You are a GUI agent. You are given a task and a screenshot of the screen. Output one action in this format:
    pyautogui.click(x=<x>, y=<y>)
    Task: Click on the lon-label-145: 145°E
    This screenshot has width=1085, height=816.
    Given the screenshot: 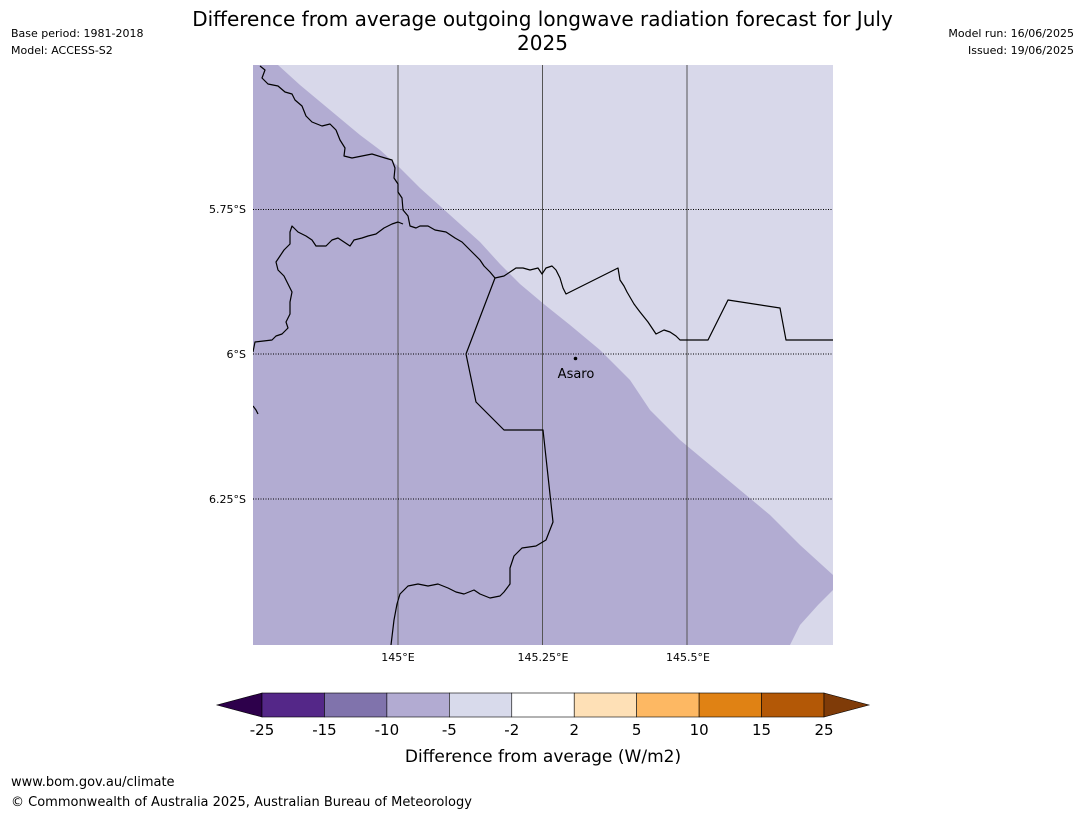 What is the action you would take?
    pyautogui.click(x=397, y=657)
    